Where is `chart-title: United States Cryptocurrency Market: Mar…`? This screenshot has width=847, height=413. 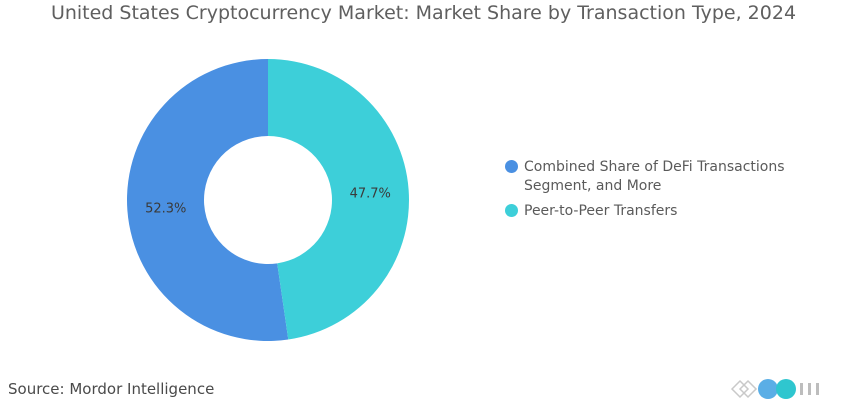
chart-title: United States Cryptocurrency Market: Mar… is located at coordinates (423, 13).